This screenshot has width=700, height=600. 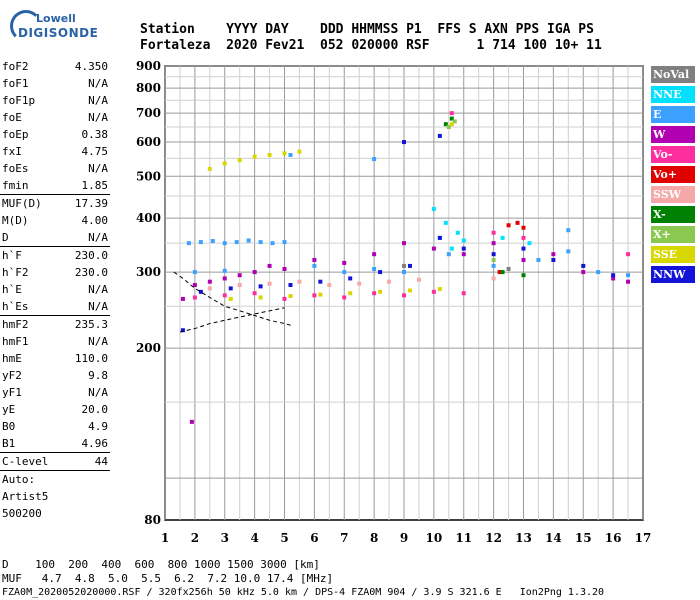 I want to click on param-name: M(D), so click(x=15, y=220).